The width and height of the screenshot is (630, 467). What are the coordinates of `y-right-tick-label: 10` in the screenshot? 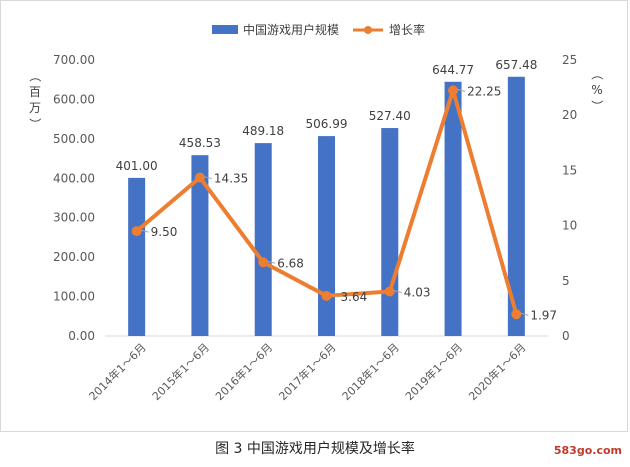 It's located at (569, 226).